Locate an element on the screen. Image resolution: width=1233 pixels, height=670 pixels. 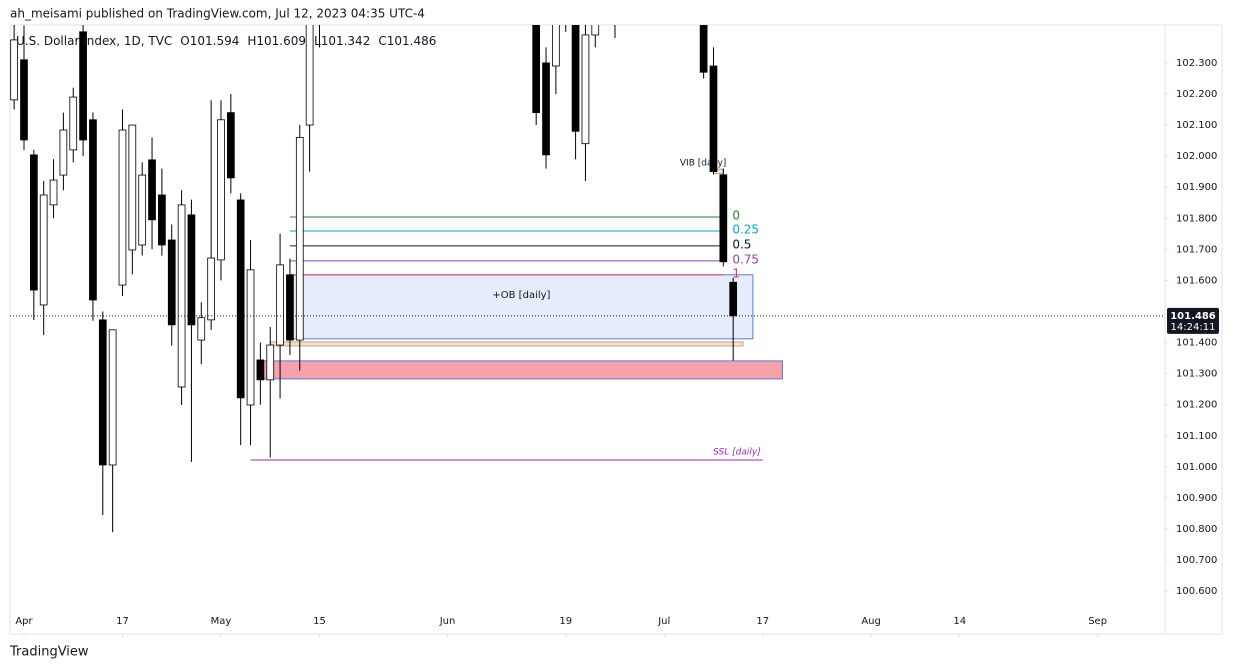
x-tick-label: Apr is located at coordinates (24, 621).